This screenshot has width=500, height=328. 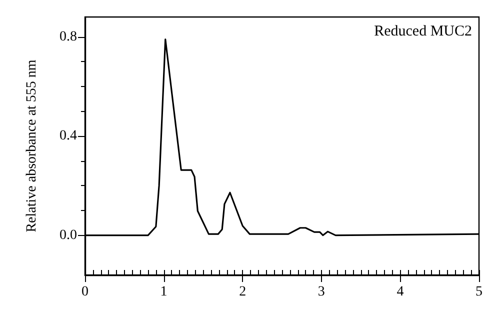 What do you see at coordinates (423, 32) in the screenshot?
I see `annotation: Reduced MUC2` at bounding box center [423, 32].